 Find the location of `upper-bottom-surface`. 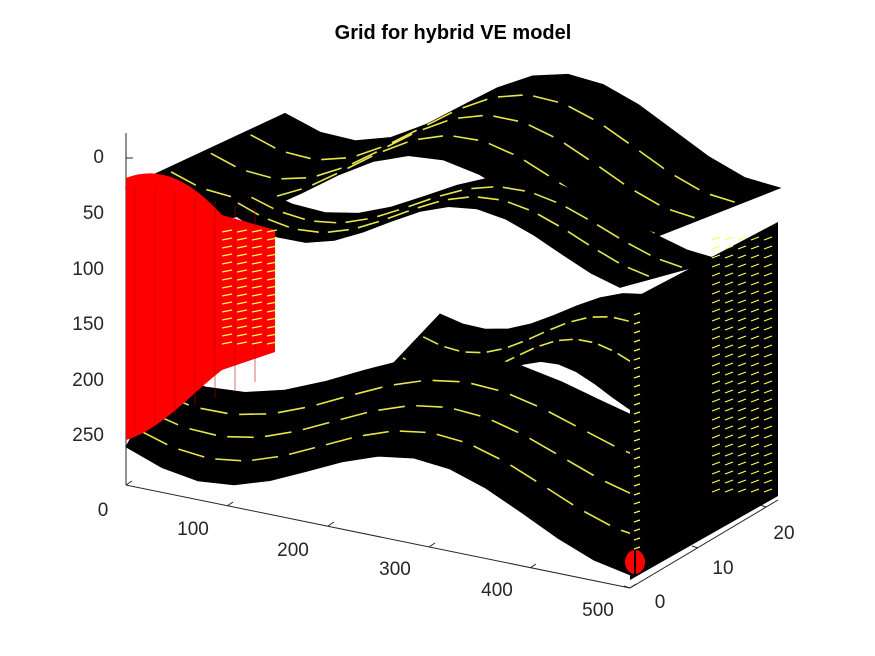

upper-bottom-surface is located at coordinates (470, 231).